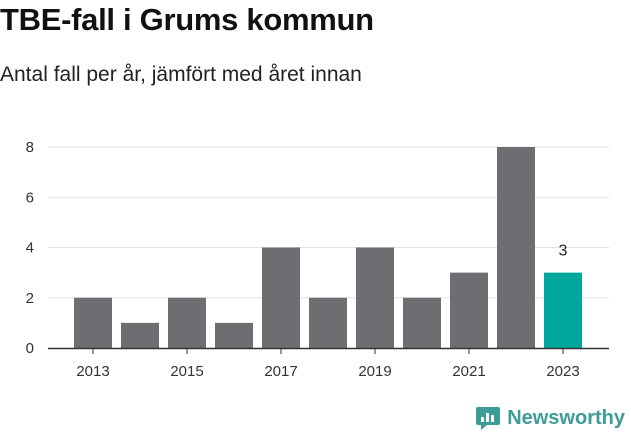 Image resolution: width=631 pixels, height=439 pixels. What do you see at coordinates (30, 248) in the screenshot?
I see `y-tick-label: 4` at bounding box center [30, 248].